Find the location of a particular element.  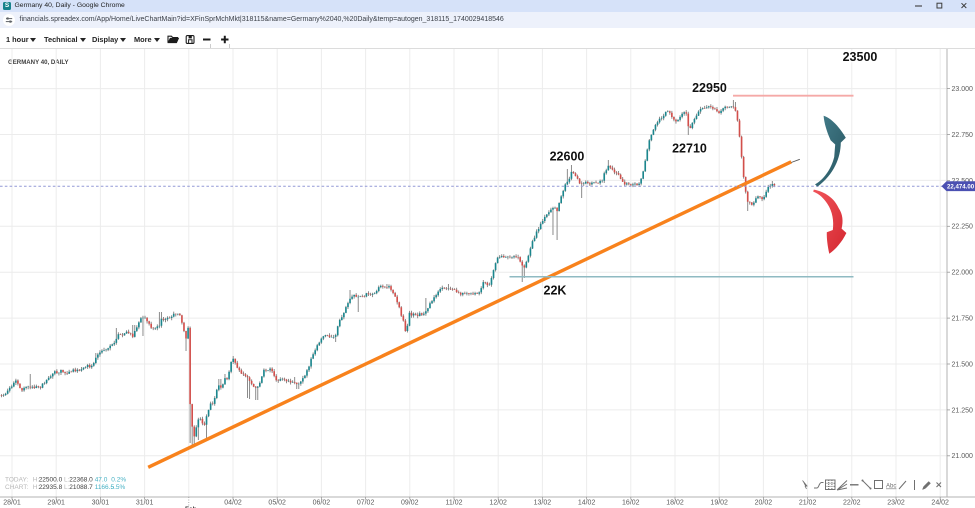

svg-text: 23.000 is located at coordinates (963, 89).